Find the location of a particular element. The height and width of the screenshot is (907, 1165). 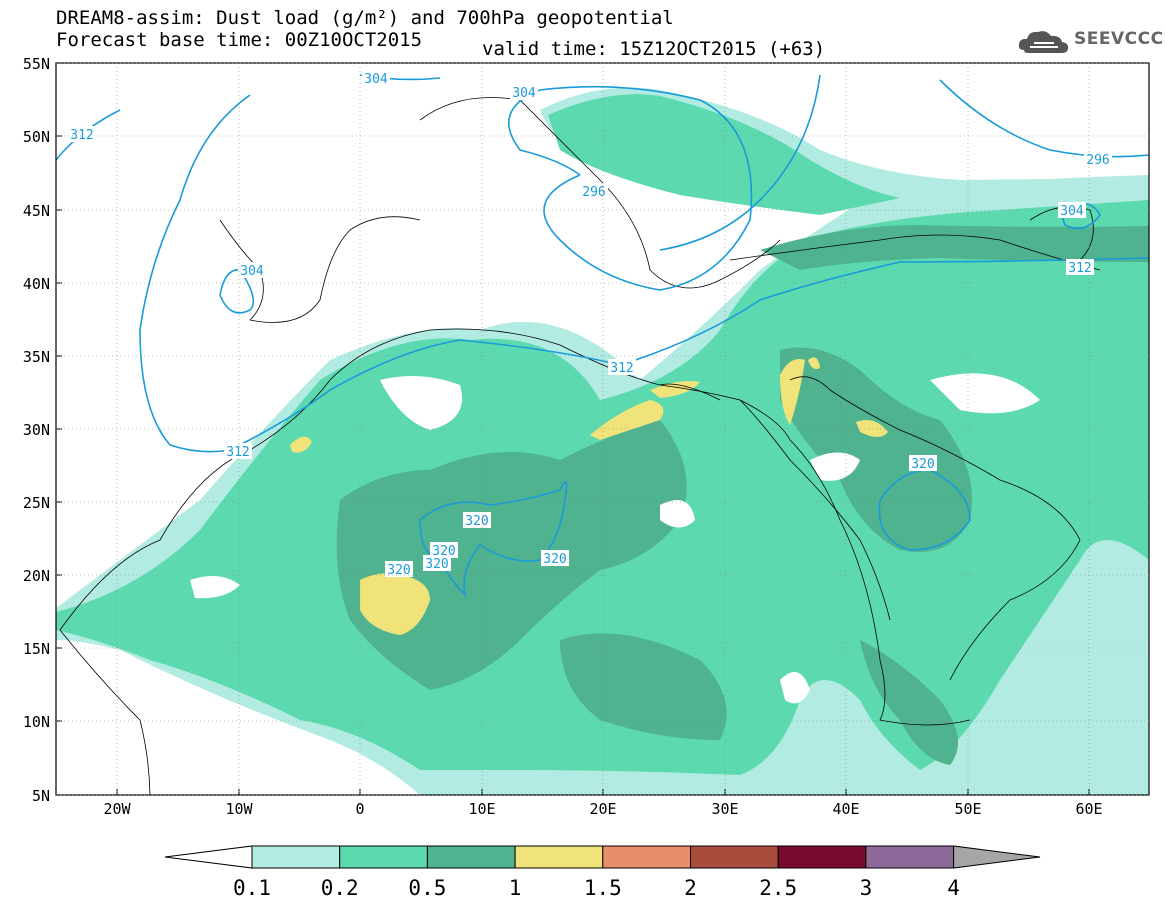

lon-tick-label: 10E is located at coordinates (481, 809).